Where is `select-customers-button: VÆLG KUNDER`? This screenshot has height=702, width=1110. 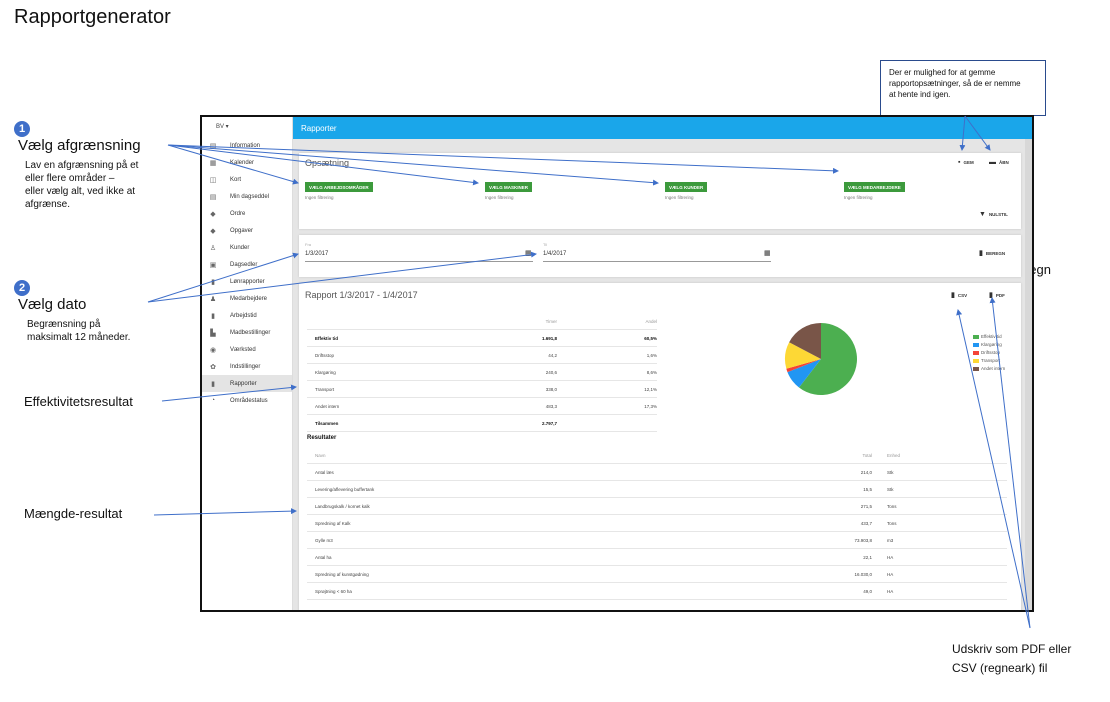 select-customers-button: VÆLG KUNDER is located at coordinates (686, 187).